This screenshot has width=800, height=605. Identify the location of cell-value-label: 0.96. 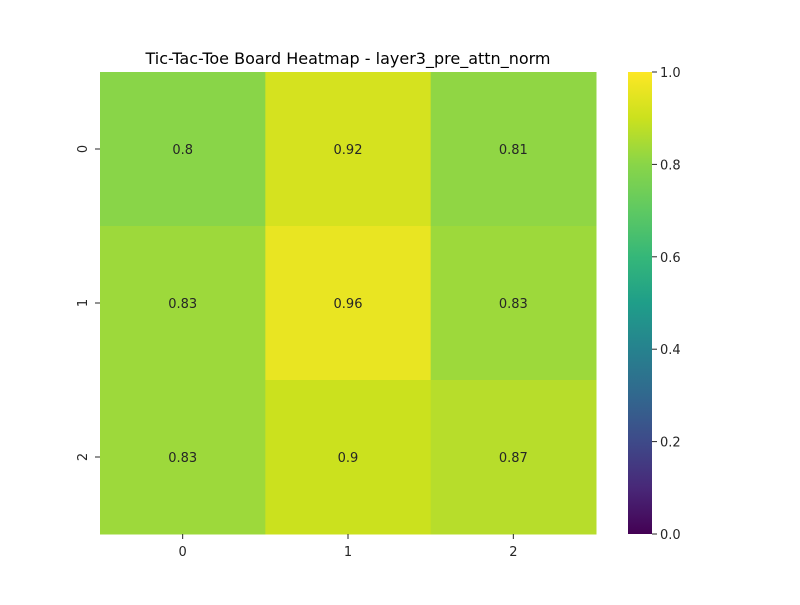
(348, 304).